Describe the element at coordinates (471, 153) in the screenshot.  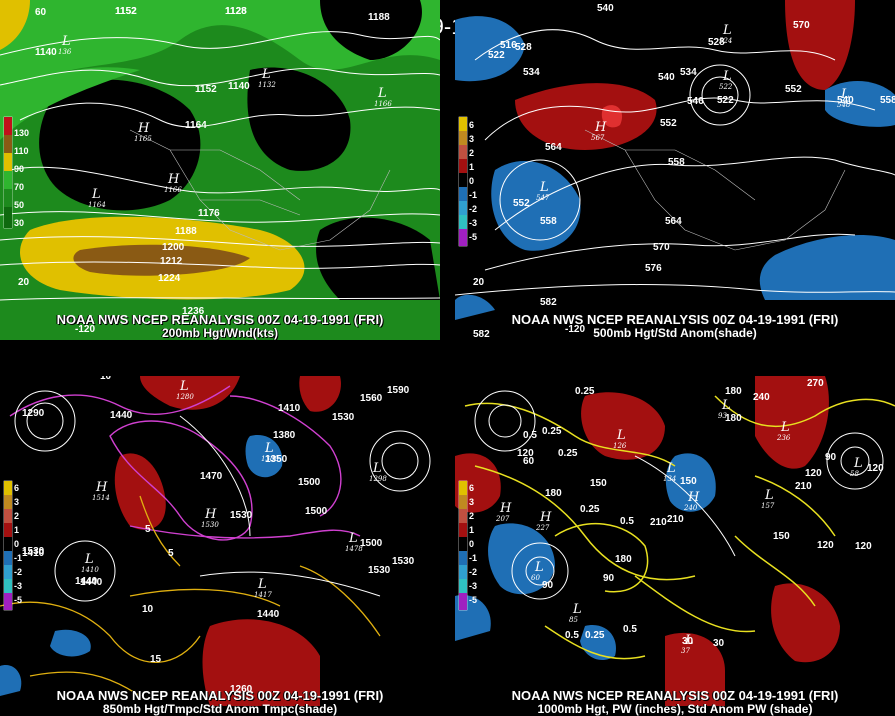
I see `legend-label: 2` at that location.